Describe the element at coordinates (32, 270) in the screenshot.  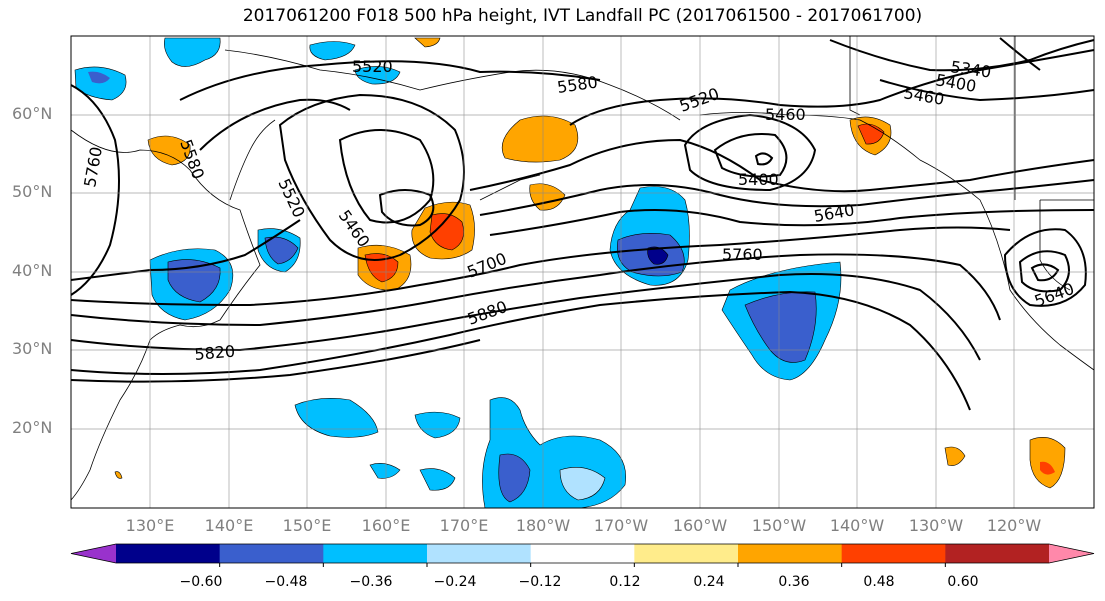
I see `lat-label: 40°N` at that location.